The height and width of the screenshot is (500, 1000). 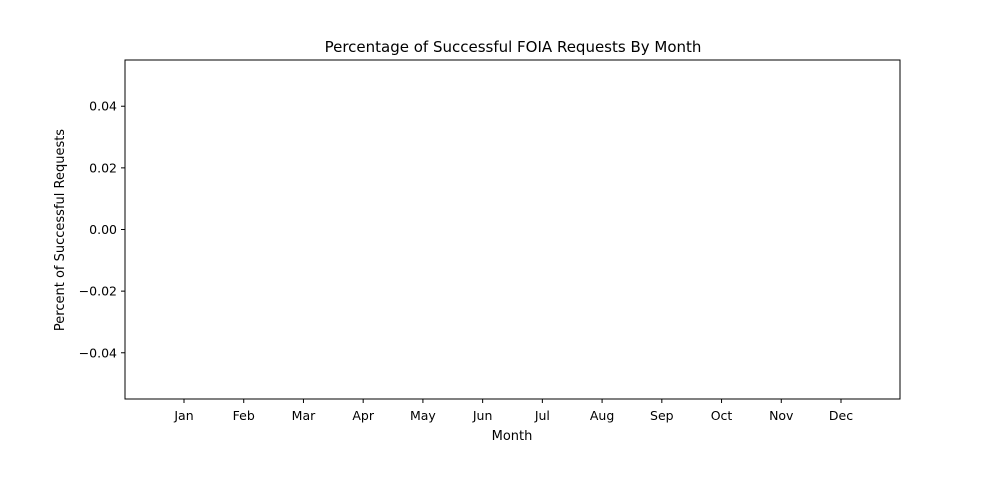 What do you see at coordinates (244, 415) in the screenshot?
I see `x-tick-label: Feb` at bounding box center [244, 415].